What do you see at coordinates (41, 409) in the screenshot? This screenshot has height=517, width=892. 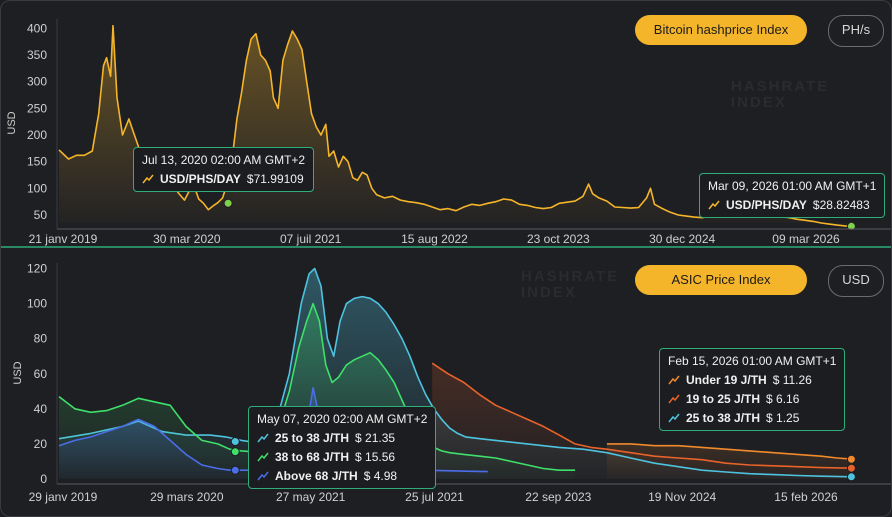 I see `y-tick-label: 40` at bounding box center [41, 409].